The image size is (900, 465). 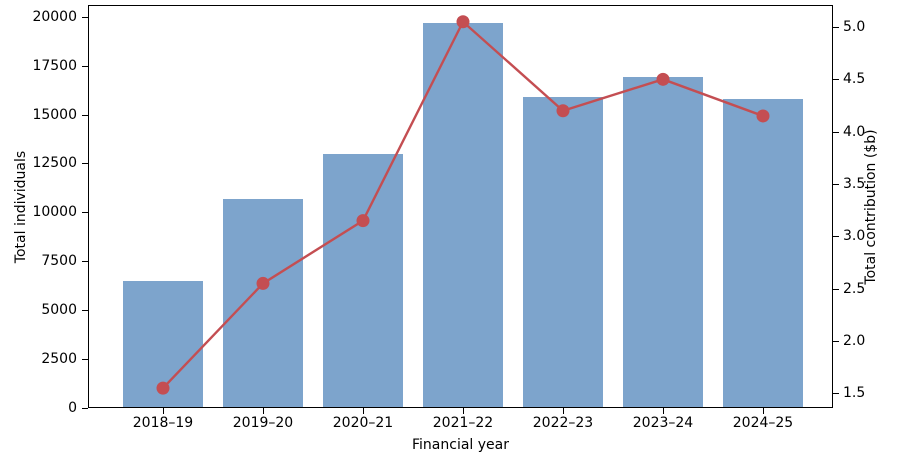 What do you see at coordinates (663, 79) in the screenshot?
I see `line-point-2023–24` at bounding box center [663, 79].